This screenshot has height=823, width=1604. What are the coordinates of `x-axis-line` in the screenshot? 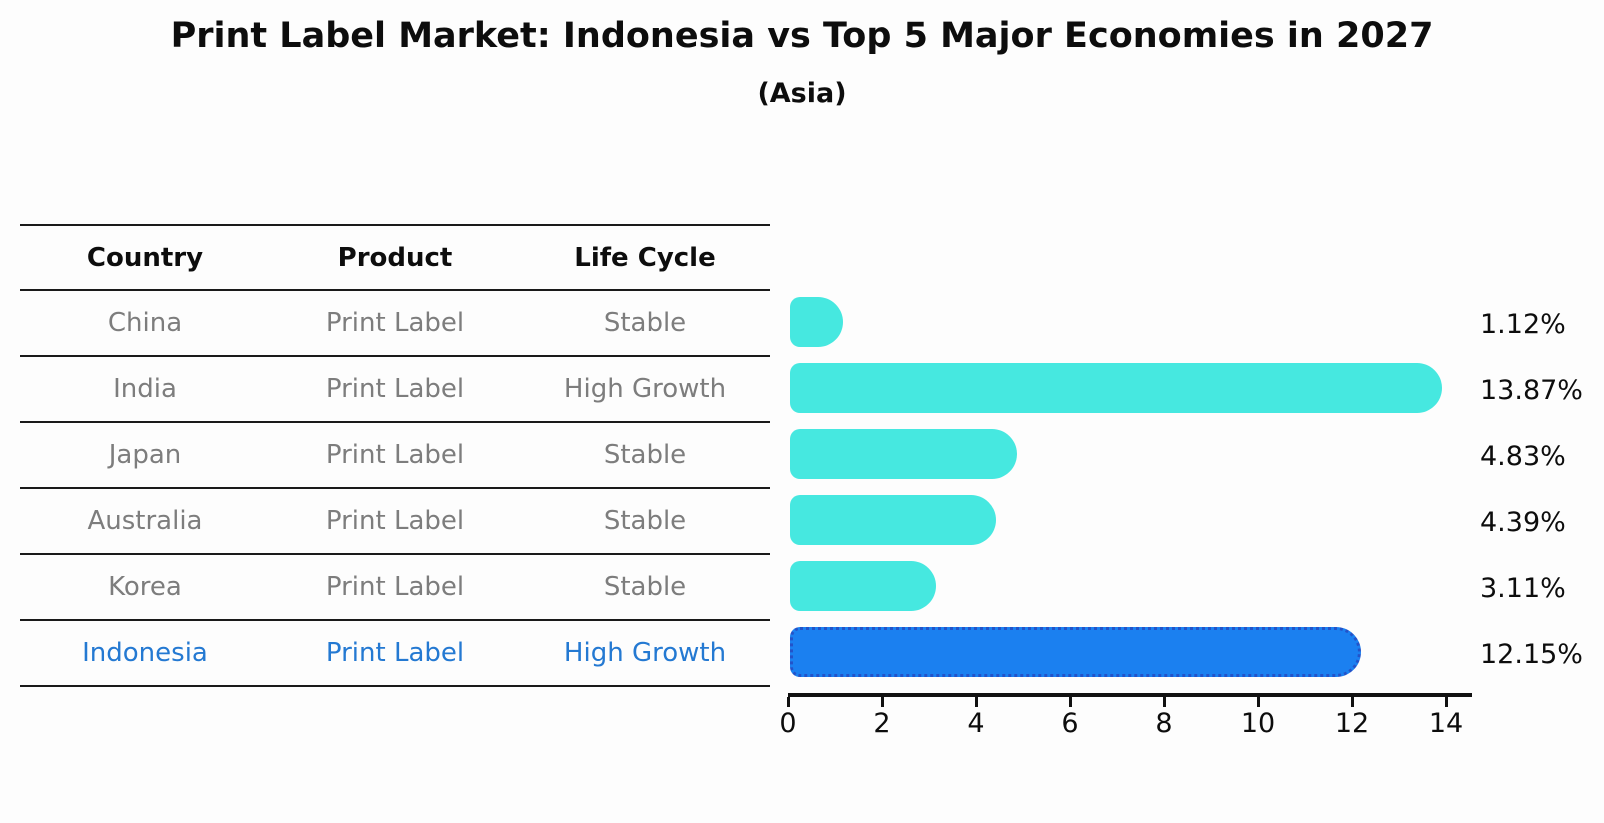 It's located at (1130, 695).